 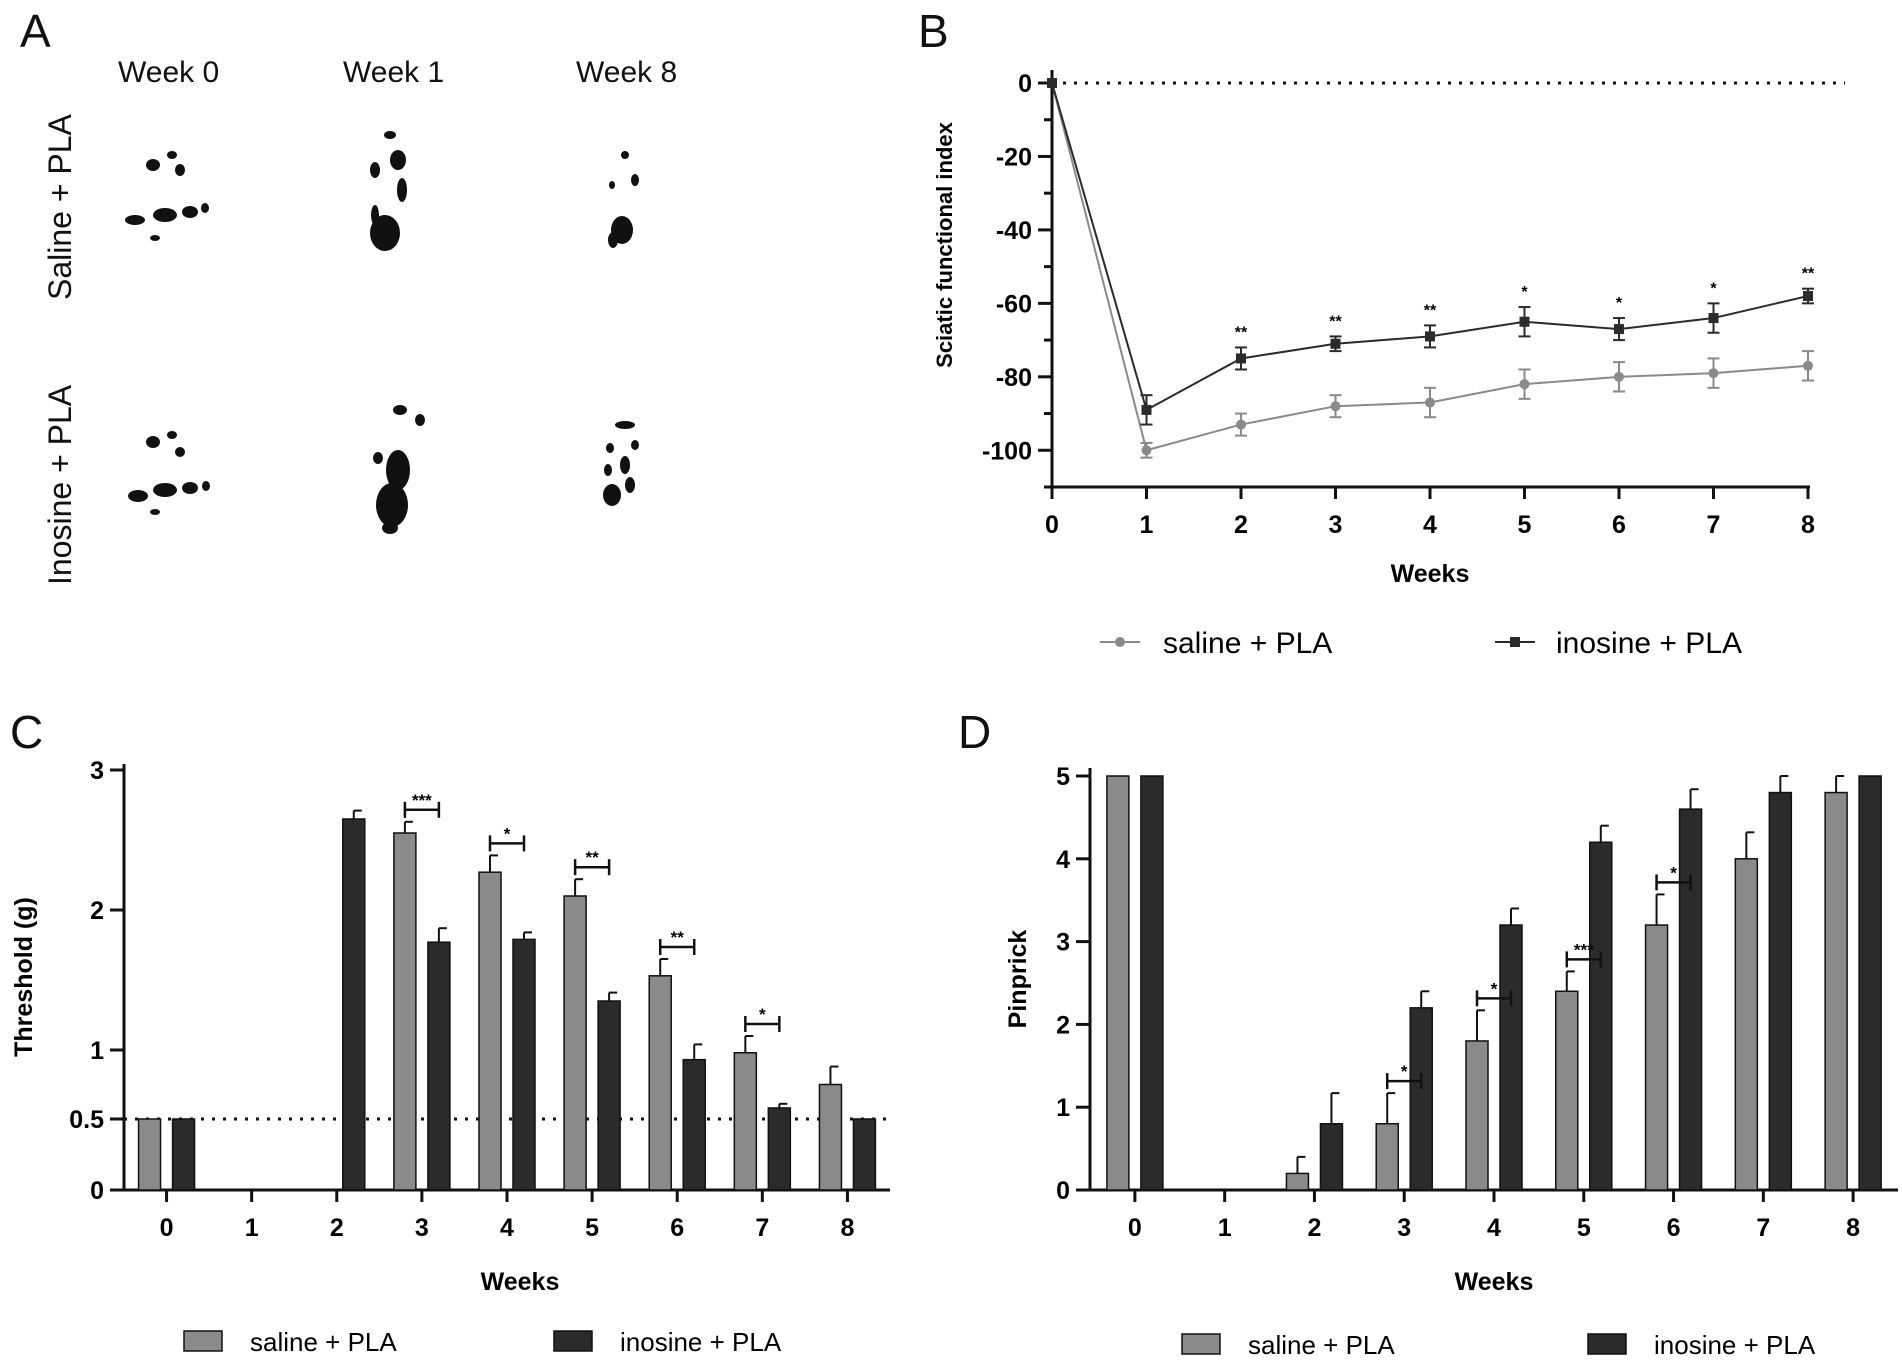 What do you see at coordinates (252, 1228) in the screenshot?
I see `chart-c-x-tick-label: 1` at bounding box center [252, 1228].